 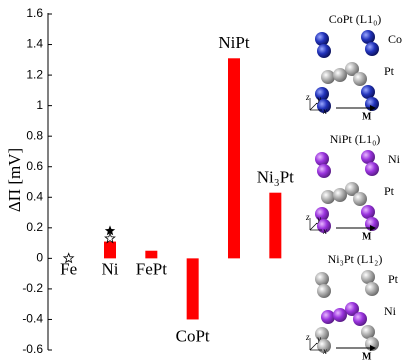 I want to click on y-tick-label: 0.4, so click(x=34, y=196).